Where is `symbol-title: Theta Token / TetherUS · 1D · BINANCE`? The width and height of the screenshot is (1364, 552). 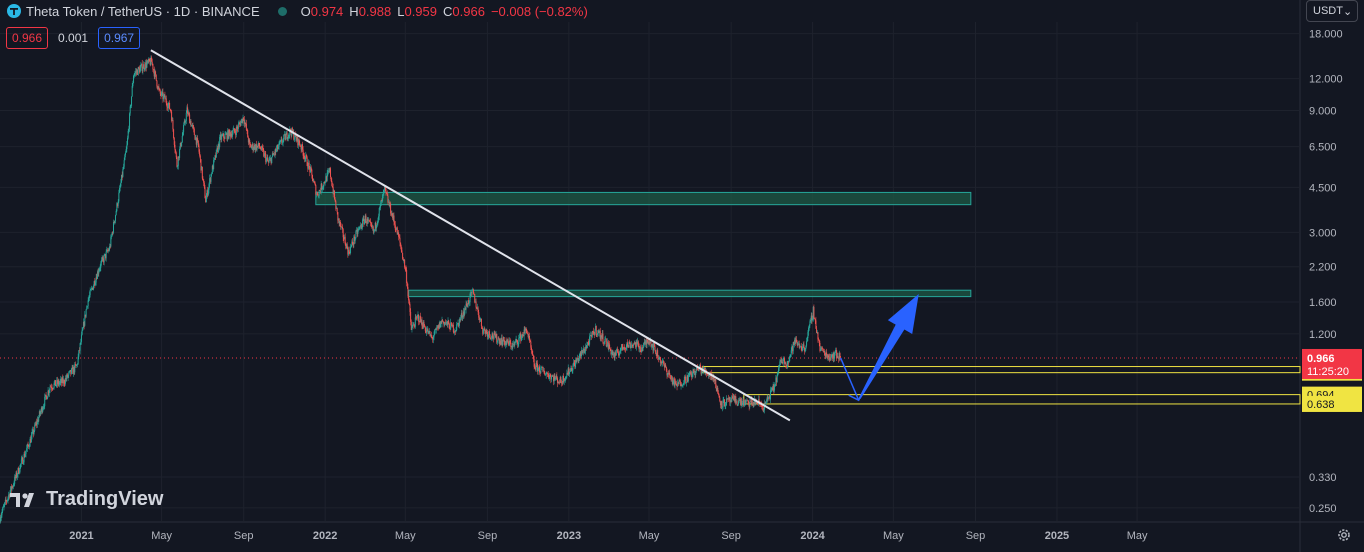 symbol-title: Theta Token / TetherUS · 1D · BINANCE is located at coordinates (143, 11).